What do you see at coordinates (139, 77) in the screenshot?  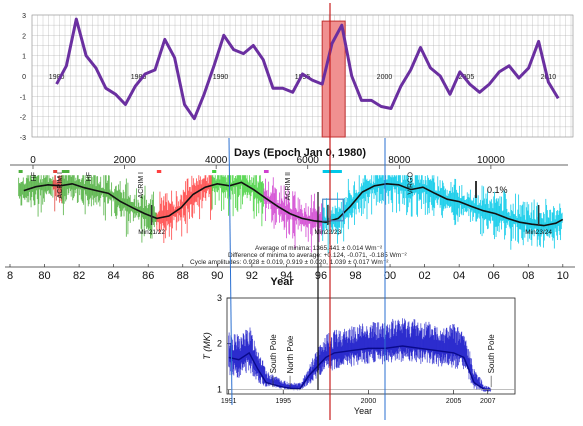 I see `top-x-tick-label: 1985` at bounding box center [139, 77].